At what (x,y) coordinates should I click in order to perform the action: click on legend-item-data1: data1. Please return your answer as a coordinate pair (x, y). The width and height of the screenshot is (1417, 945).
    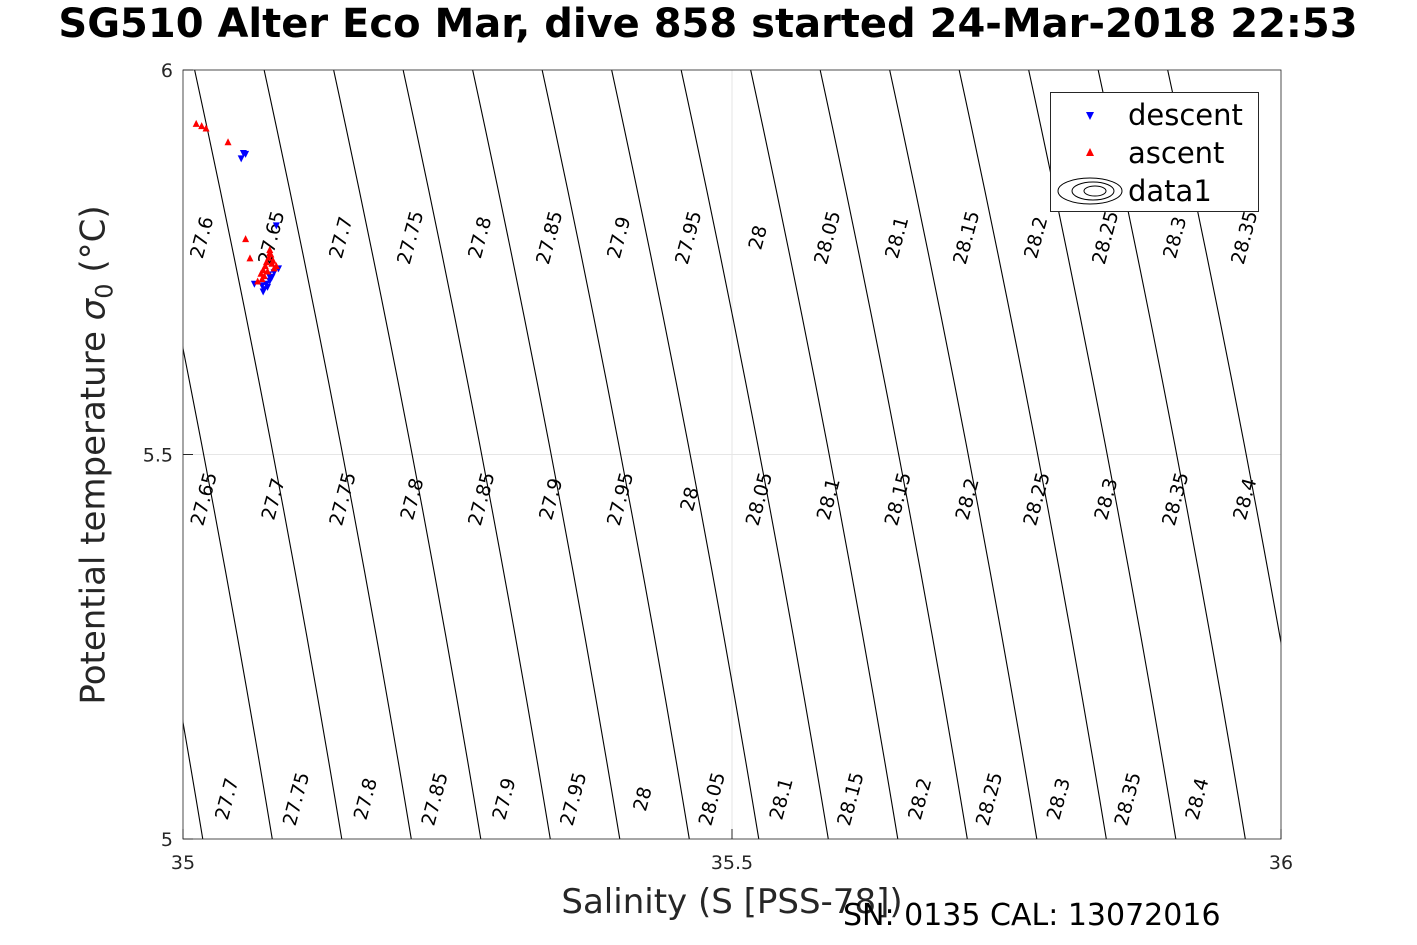
    Looking at the image, I should click on (1154, 191).